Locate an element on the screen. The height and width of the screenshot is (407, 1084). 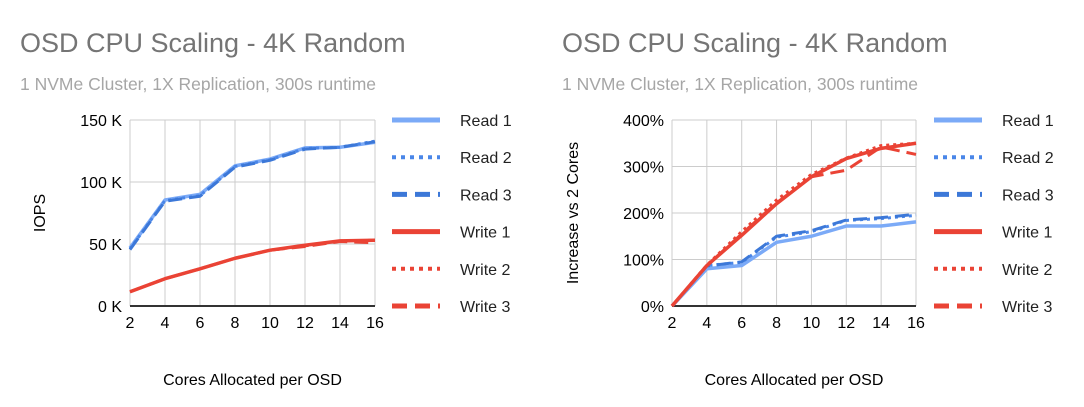
y-axis-label: Increase vs 2 Cores is located at coordinates (573, 213).